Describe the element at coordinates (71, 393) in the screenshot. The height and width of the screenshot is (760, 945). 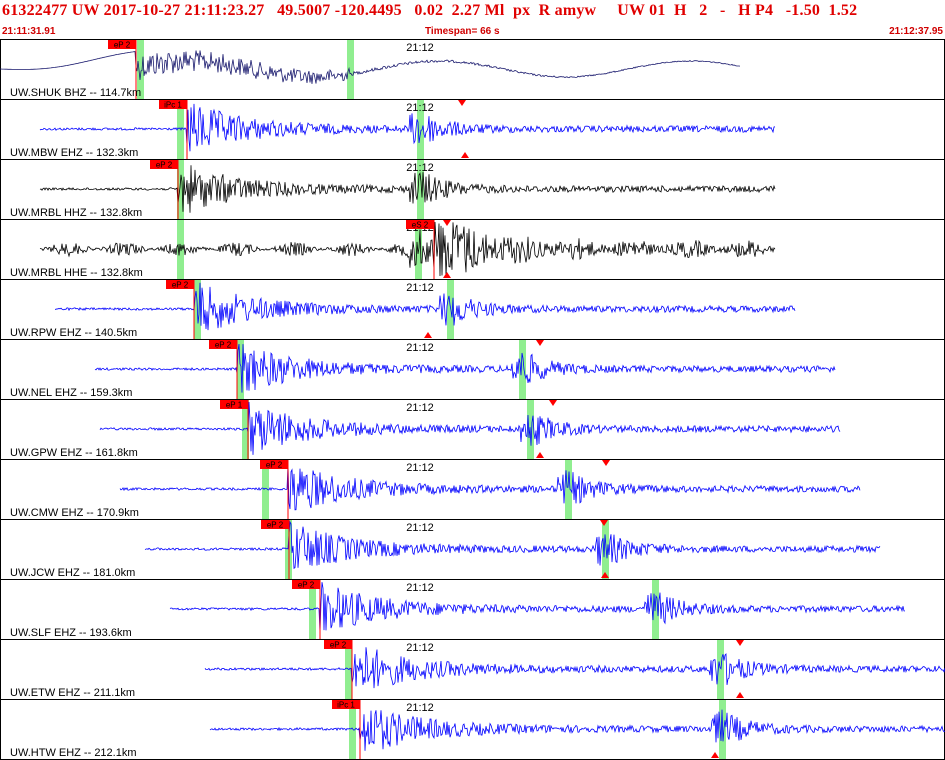
I see `station-label: UW.NEL EHZ -- 159.3km` at that location.